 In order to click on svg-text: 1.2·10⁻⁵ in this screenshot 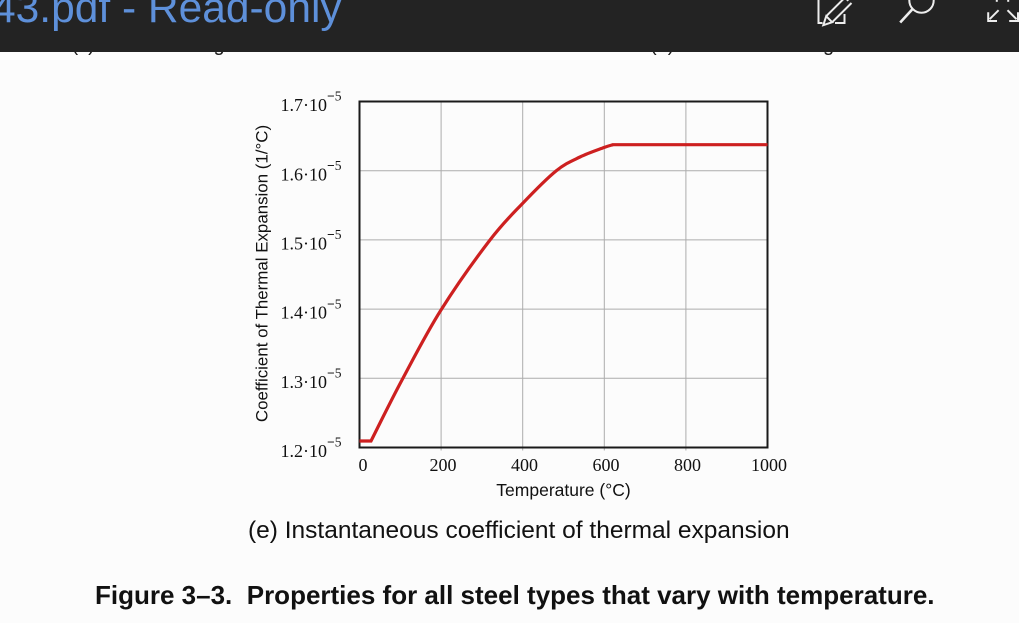, I will do `click(311, 448)`.